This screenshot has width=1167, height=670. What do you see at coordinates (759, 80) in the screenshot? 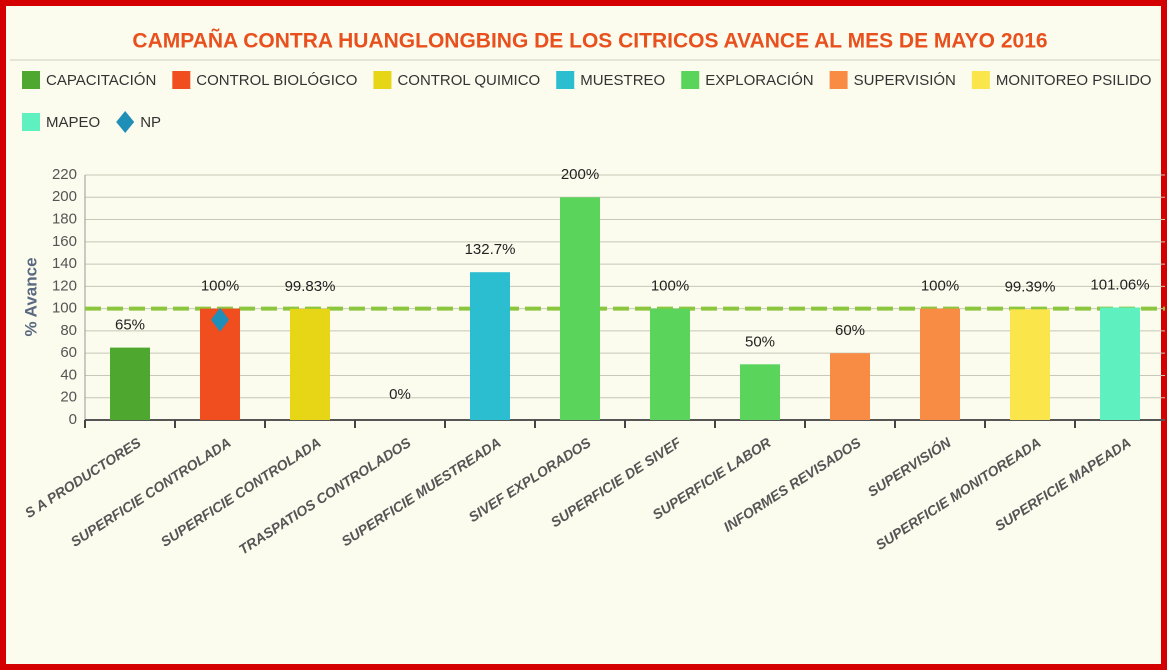
I see `legend-label: EXPLORACIÓN` at bounding box center [759, 80].